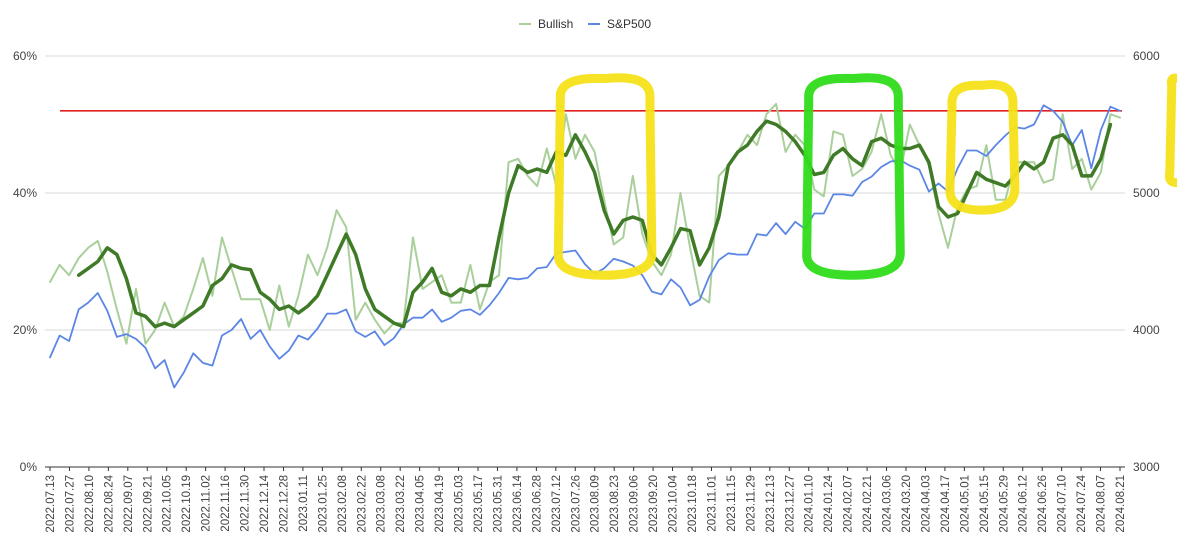  Describe the element at coordinates (207, 503) in the screenshot. I see `x-tick-label: 2022.11.02` at that location.